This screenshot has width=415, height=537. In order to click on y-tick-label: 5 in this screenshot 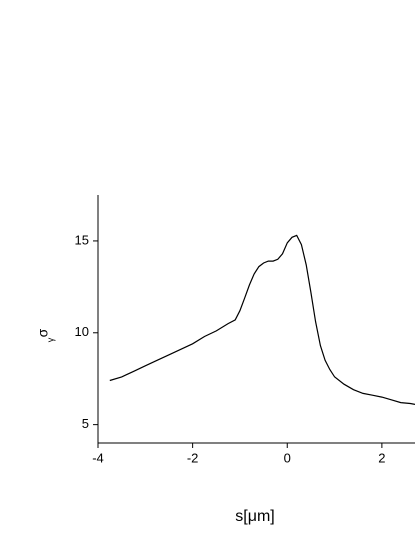, I will do `click(85, 423)`.